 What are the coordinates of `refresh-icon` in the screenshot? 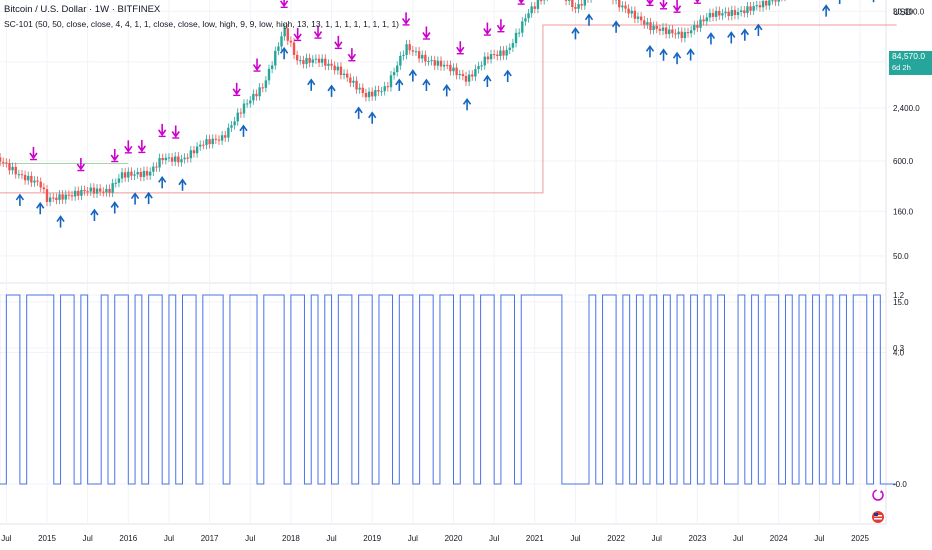 It's located at (878, 495).